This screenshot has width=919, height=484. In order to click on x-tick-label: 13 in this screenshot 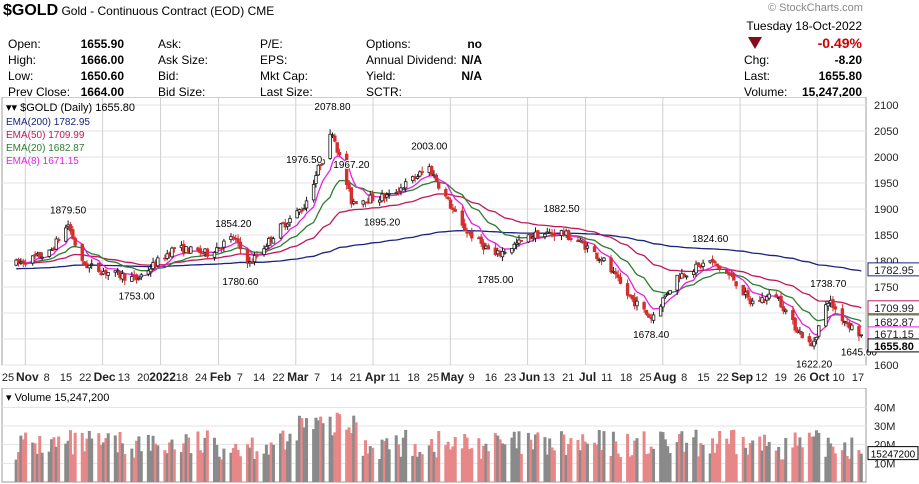, I will do `click(549, 378)`.